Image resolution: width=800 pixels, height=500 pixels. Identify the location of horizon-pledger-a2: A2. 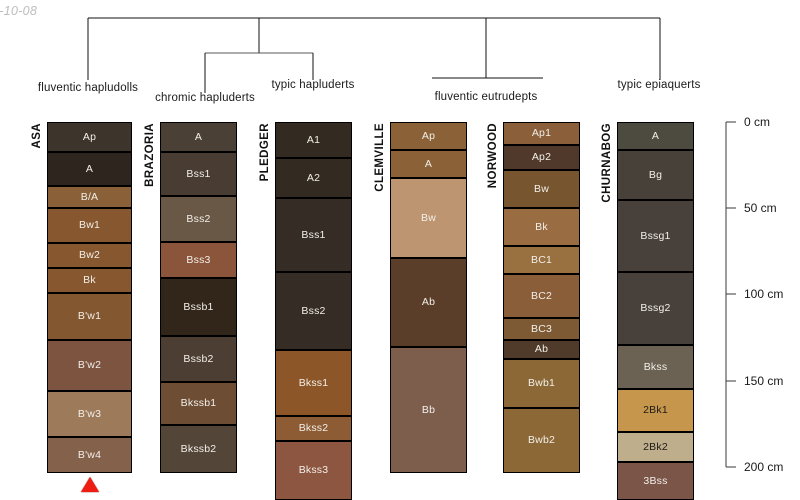
(313, 178).